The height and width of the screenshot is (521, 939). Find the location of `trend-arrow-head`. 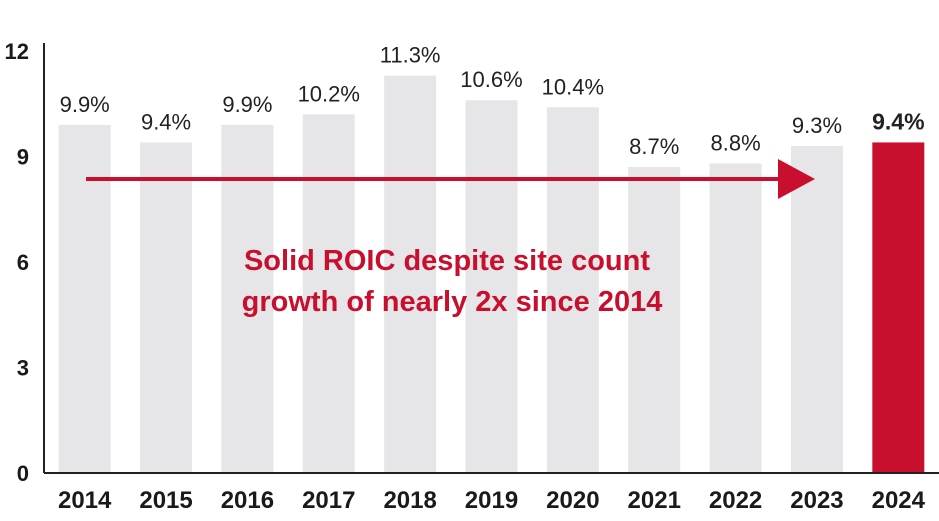

trend-arrow-head is located at coordinates (796, 179).